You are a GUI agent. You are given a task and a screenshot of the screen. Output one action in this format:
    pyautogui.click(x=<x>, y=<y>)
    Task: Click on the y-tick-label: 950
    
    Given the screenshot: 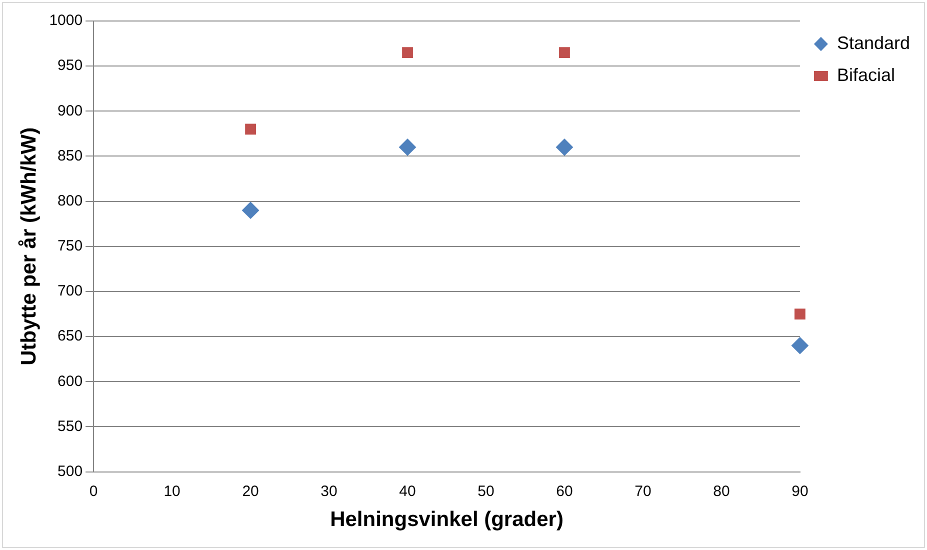 What is the action you would take?
    pyautogui.click(x=70, y=65)
    